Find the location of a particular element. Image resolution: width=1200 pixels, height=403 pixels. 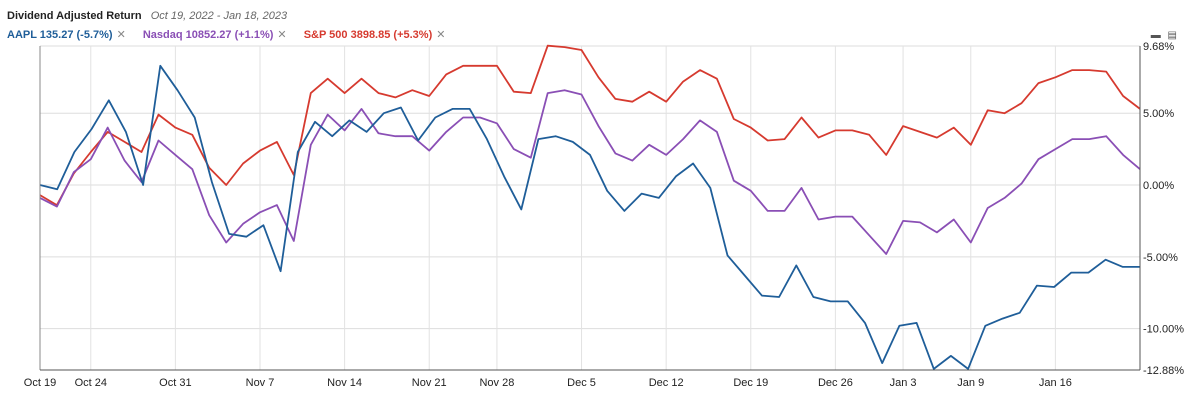

x-tick-label: Dec 26 is located at coordinates (835, 383).